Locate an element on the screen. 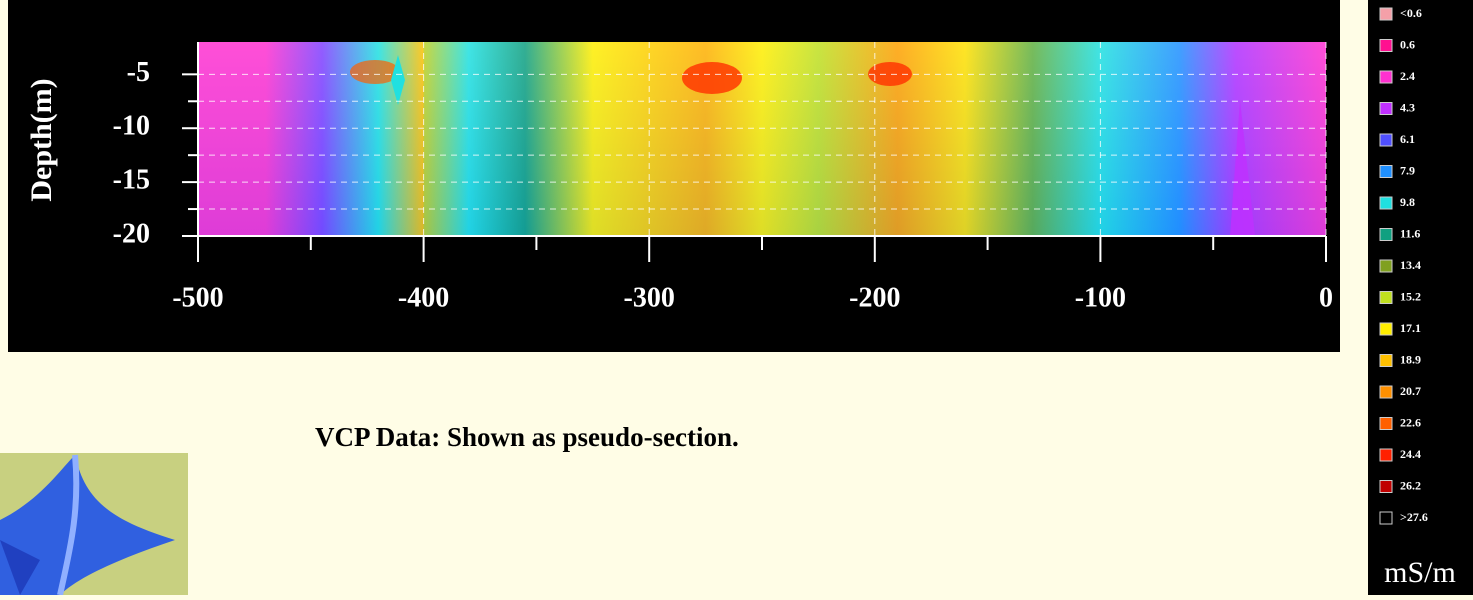 This screenshot has height=600, width=1473. legend-label: 17.1 is located at coordinates (1410, 328).